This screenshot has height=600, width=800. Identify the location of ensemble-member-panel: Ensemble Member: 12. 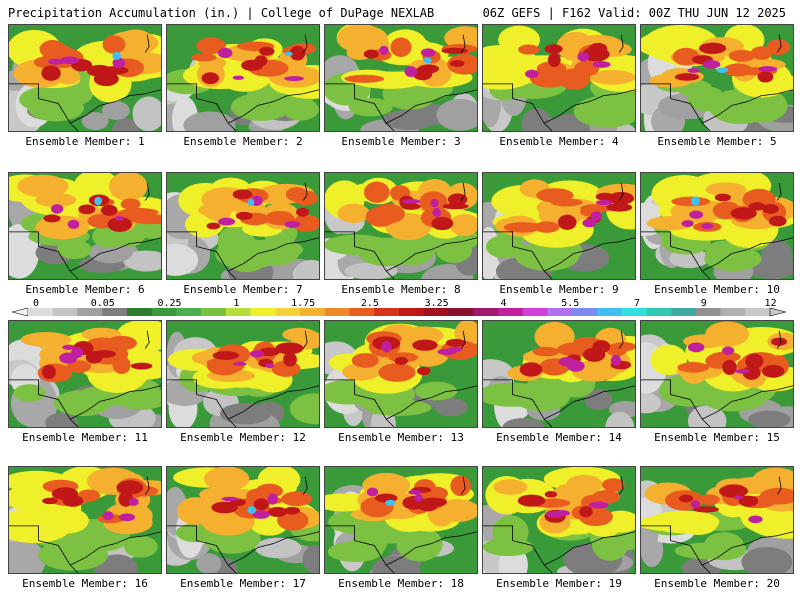
(243, 382).